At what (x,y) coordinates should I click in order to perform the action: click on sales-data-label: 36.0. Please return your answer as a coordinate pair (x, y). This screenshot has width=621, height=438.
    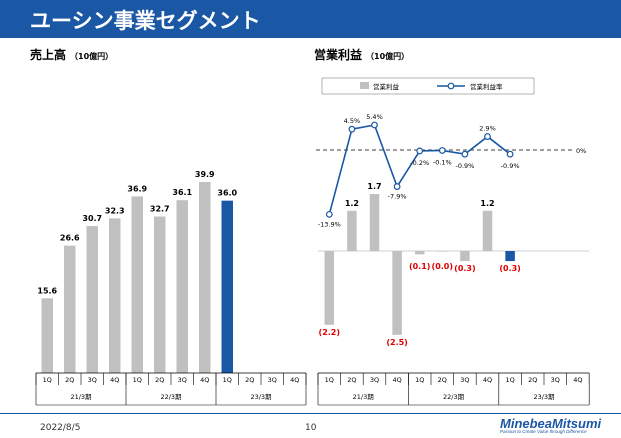
    Looking at the image, I should click on (227, 193).